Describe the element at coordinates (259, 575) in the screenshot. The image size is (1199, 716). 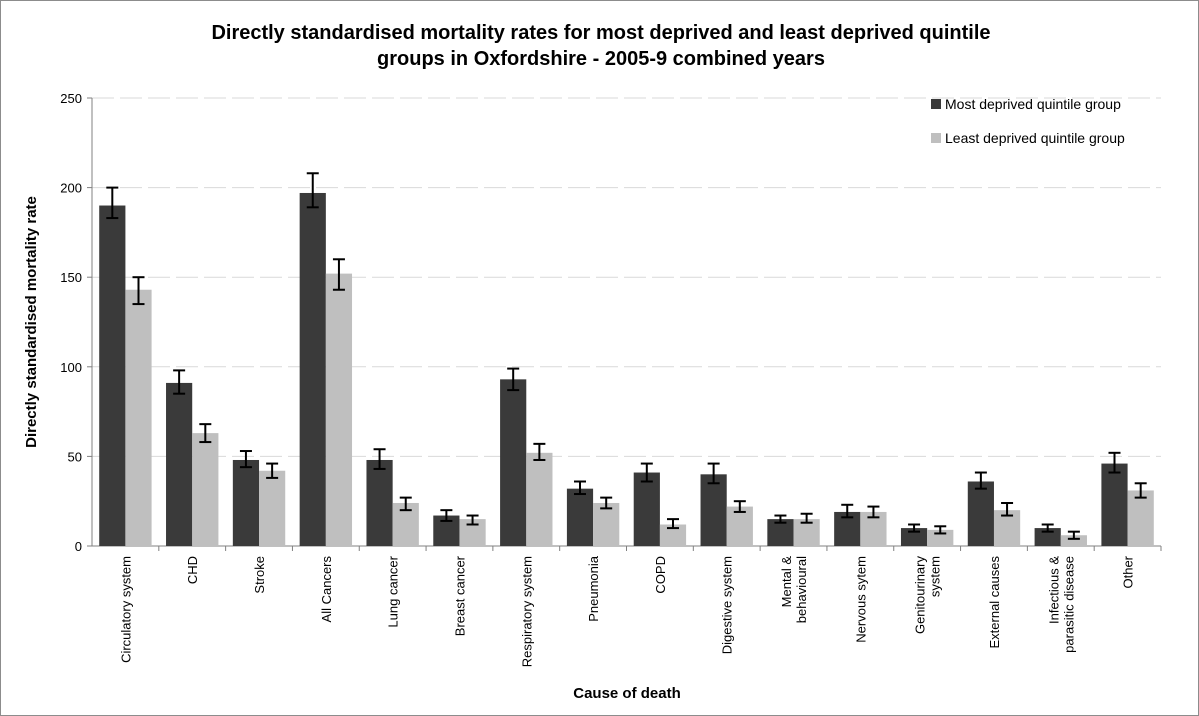
I see `x-tick-label: Stroke` at that location.